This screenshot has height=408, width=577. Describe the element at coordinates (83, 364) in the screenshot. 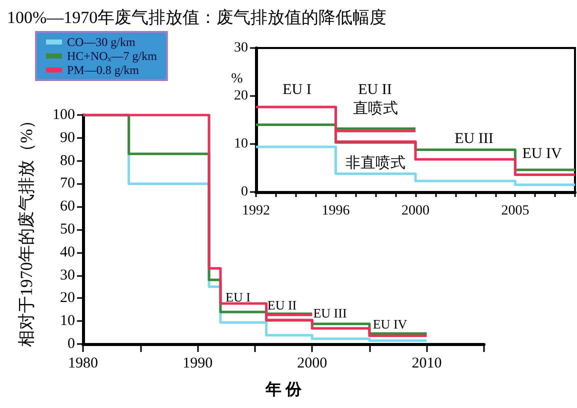

I see `x-tick-label: 1980` at that location.